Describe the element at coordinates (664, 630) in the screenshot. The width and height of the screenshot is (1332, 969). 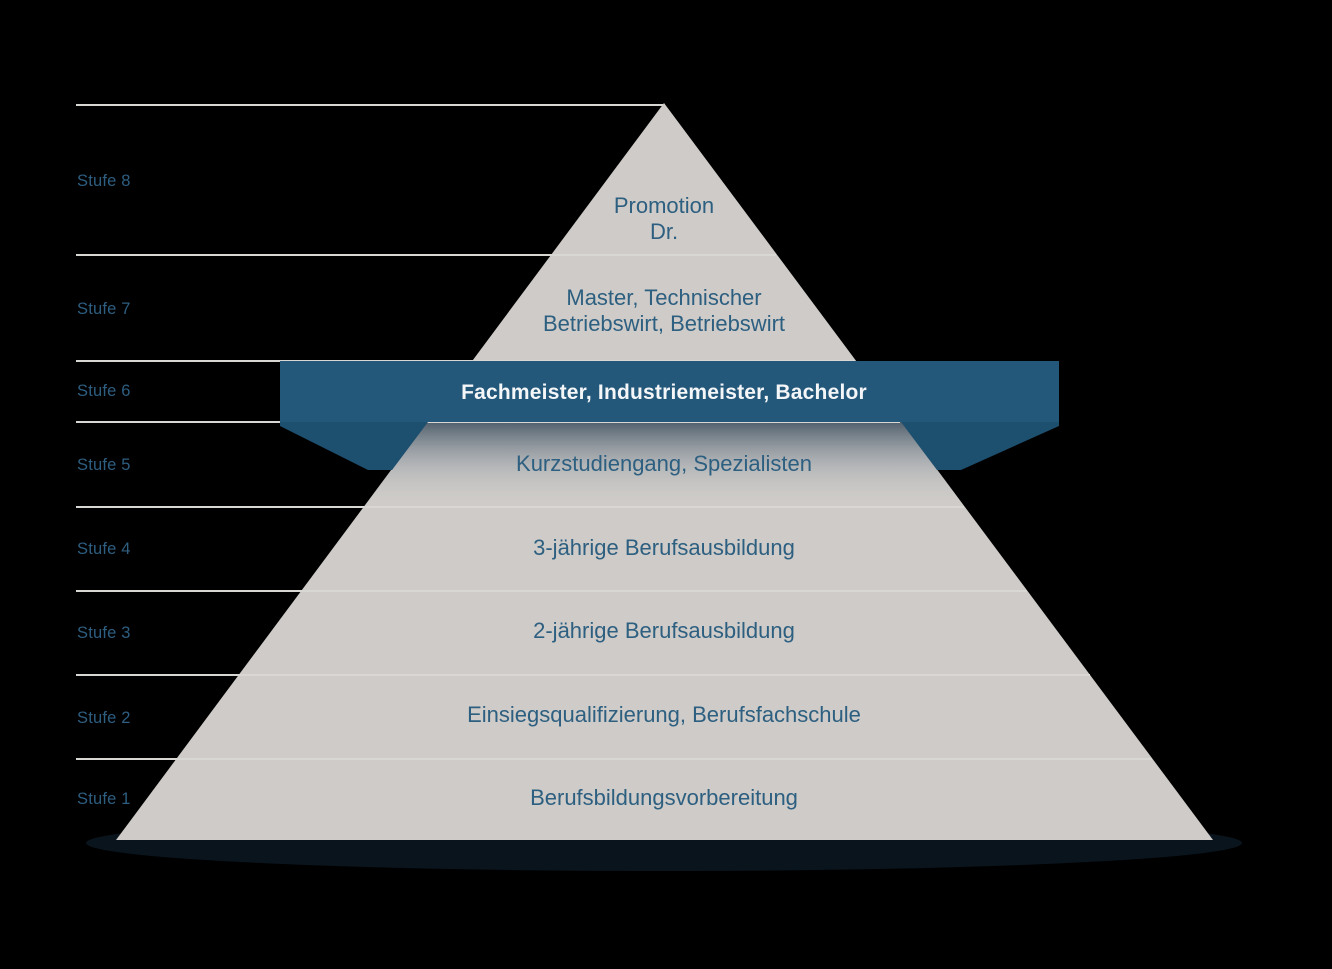
I see `level-3-text: 2-jährige Berufsausbildung` at that location.